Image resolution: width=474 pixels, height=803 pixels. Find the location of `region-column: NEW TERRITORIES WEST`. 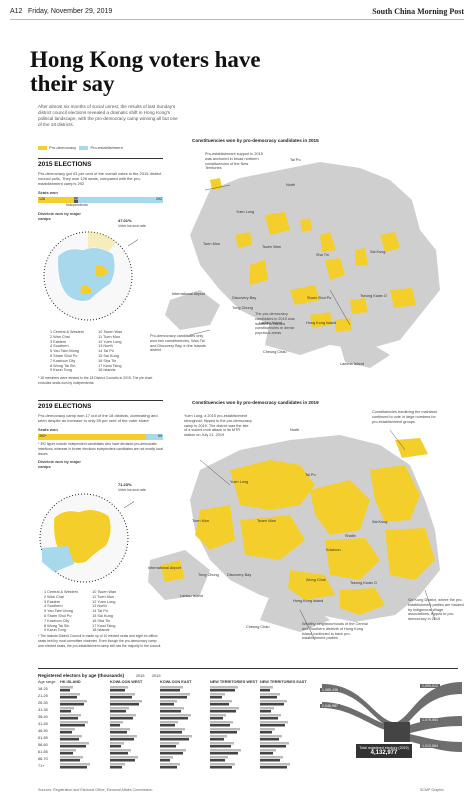

region-column: NEW TERRITORIES WEST is located at coordinates (233, 727).